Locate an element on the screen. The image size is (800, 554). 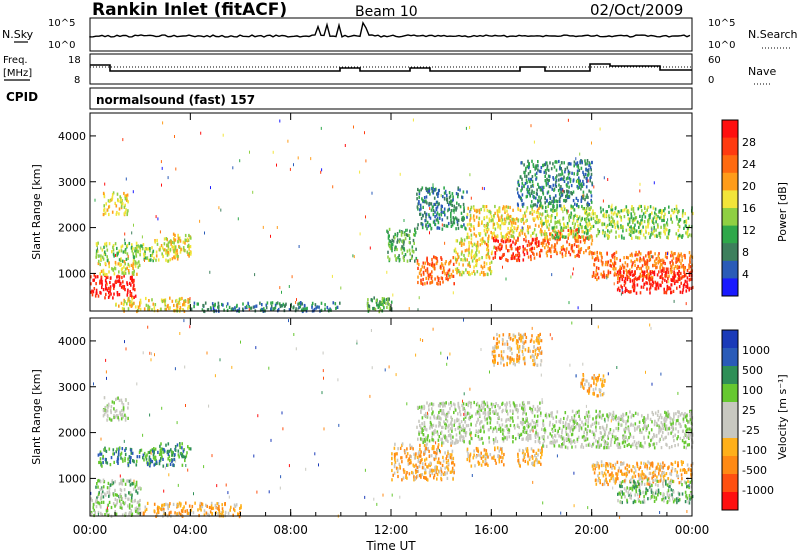
beam-label: Beam 10 is located at coordinates (386, 12).